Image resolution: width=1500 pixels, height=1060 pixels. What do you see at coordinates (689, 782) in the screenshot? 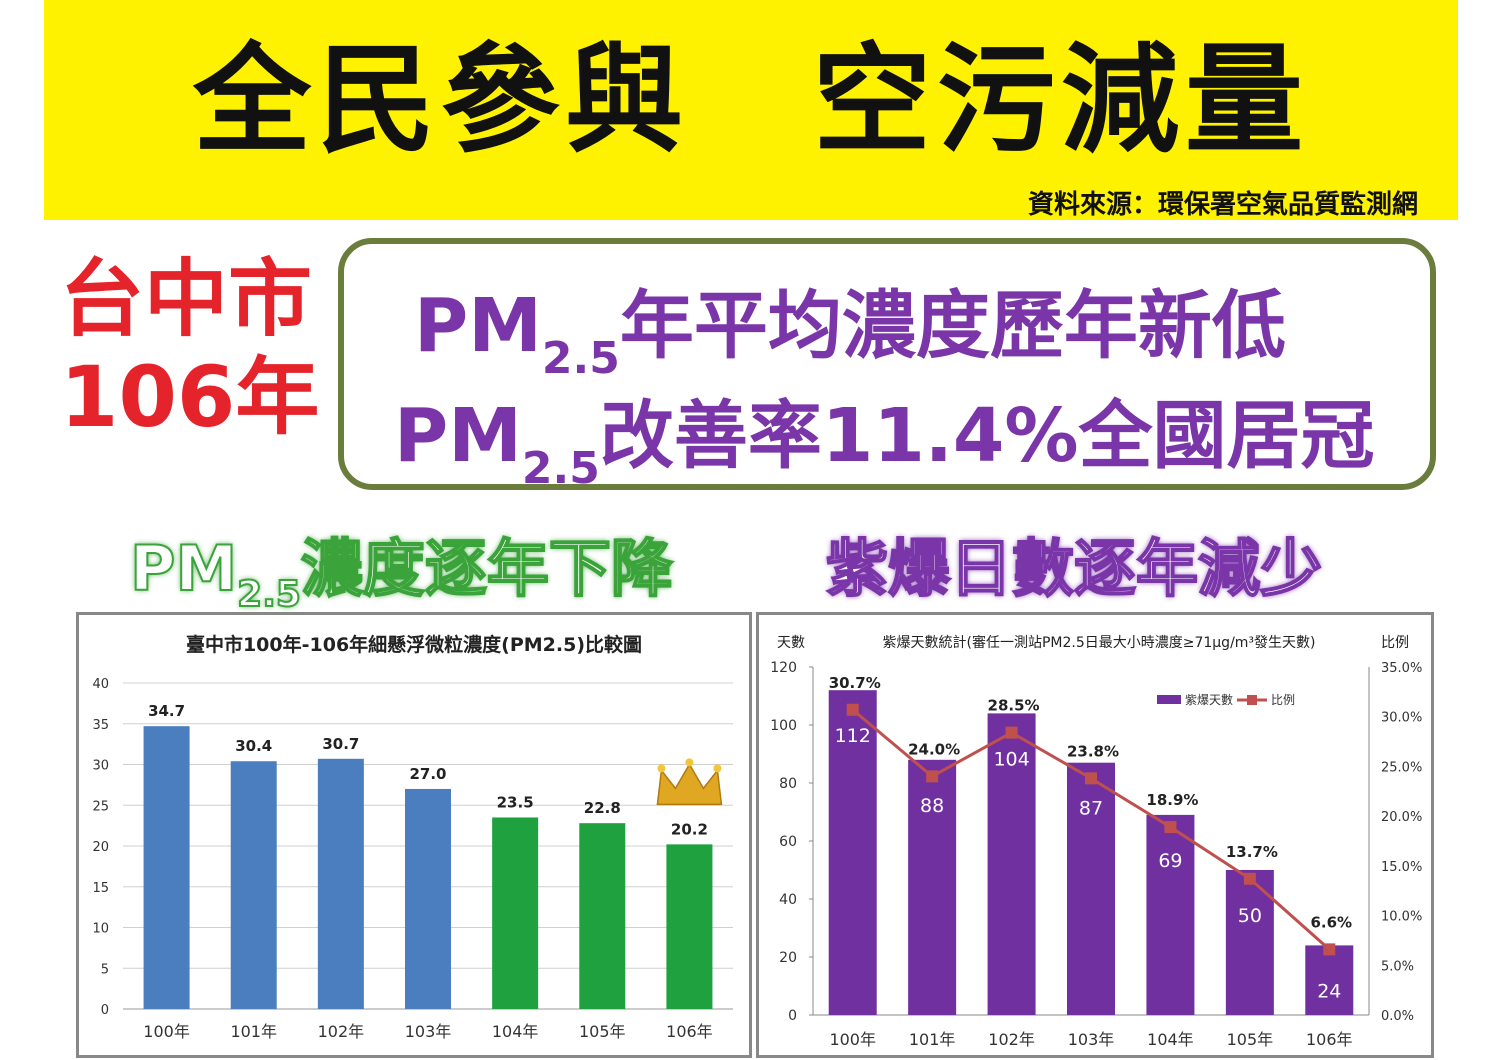
I see `crown-icon` at bounding box center [689, 782].